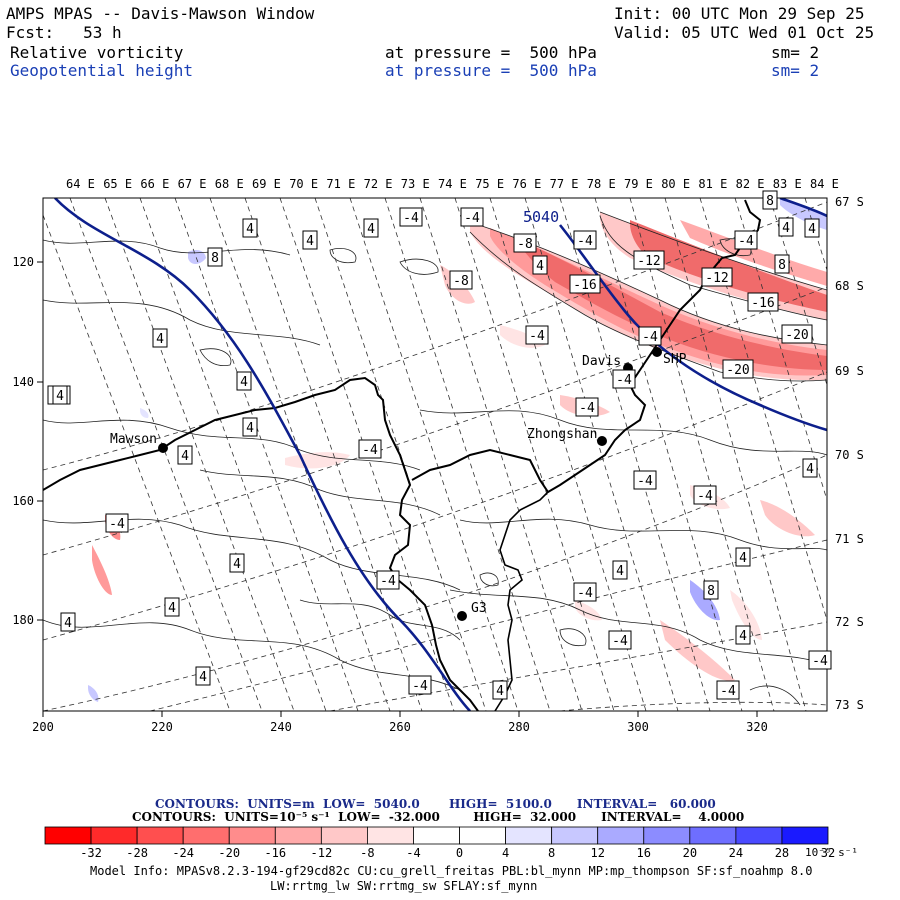 The image size is (900, 900). Describe the element at coordinates (183, 853) in the screenshot. I see `colorbar-label: -24` at that location.